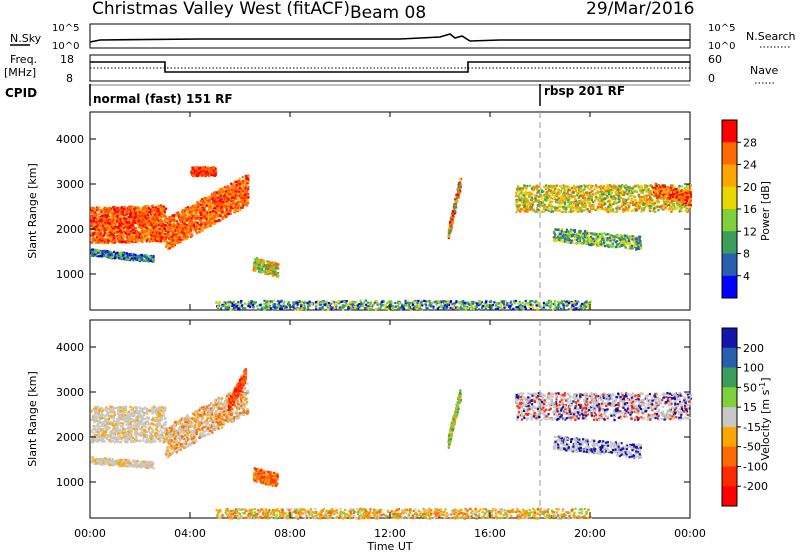 The height and width of the screenshot is (558, 800). I want to click on x-tick-label: 20:00, so click(590, 533).